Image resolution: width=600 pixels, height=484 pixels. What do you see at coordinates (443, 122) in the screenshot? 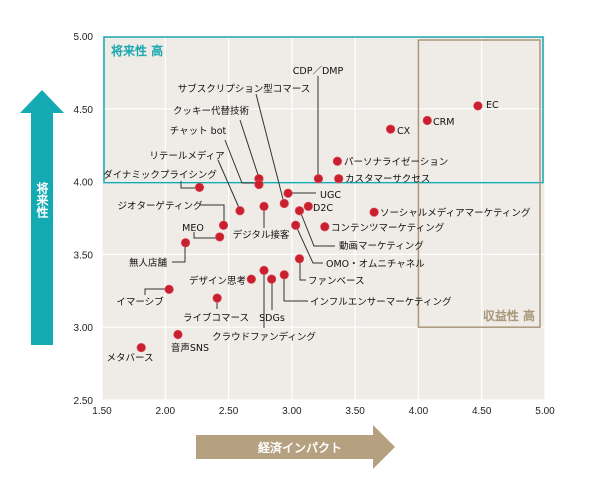
I see `point-label: CRM` at bounding box center [443, 122].